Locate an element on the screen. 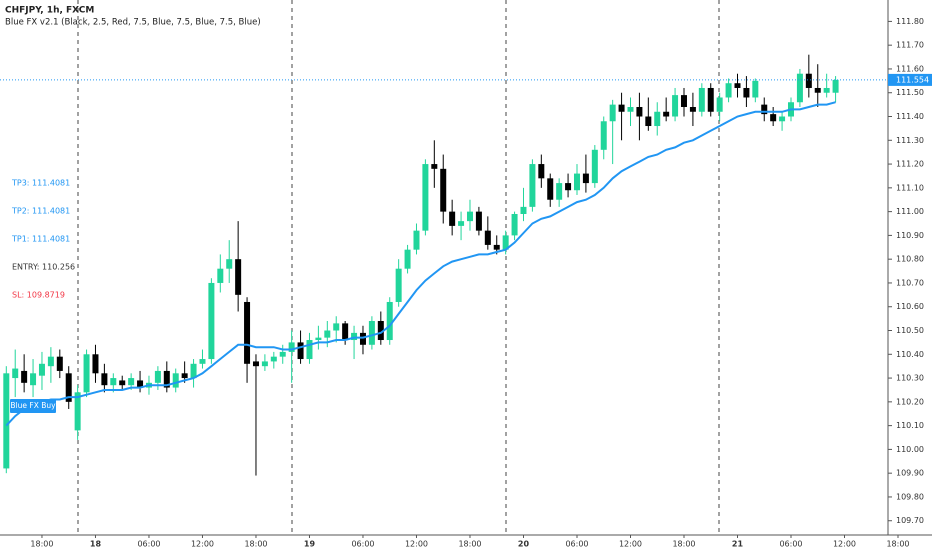 Image resolution: width=932 pixels, height=550 pixels. price-label-box is located at coordinates (910, 79).